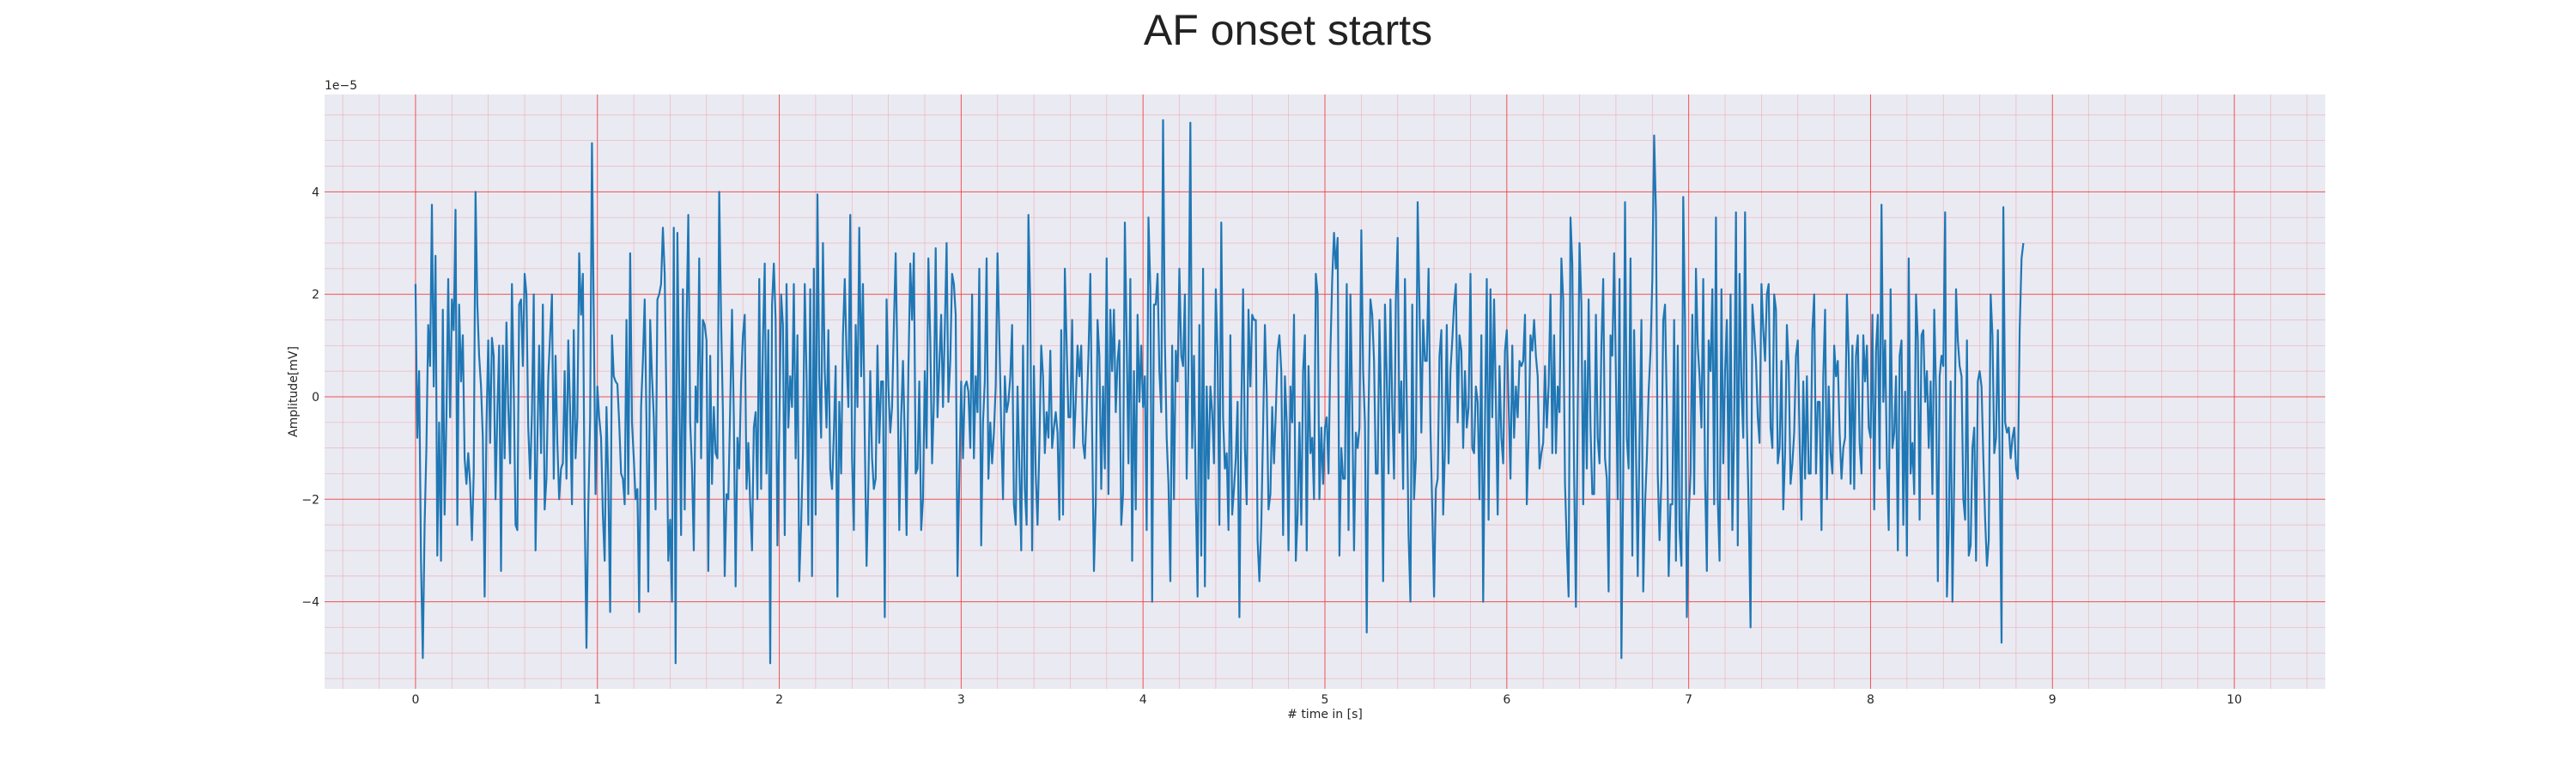  I want to click on y-axis-label: Amplitude[mV], so click(294, 391).